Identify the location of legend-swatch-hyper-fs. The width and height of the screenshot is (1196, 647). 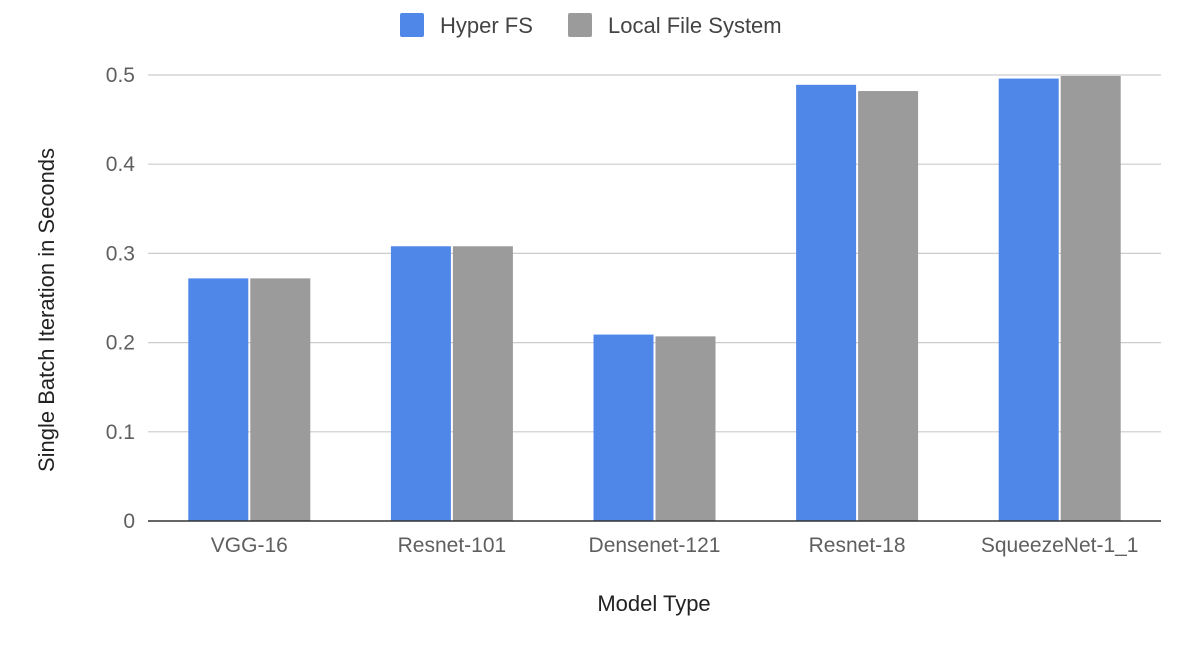
(412, 25).